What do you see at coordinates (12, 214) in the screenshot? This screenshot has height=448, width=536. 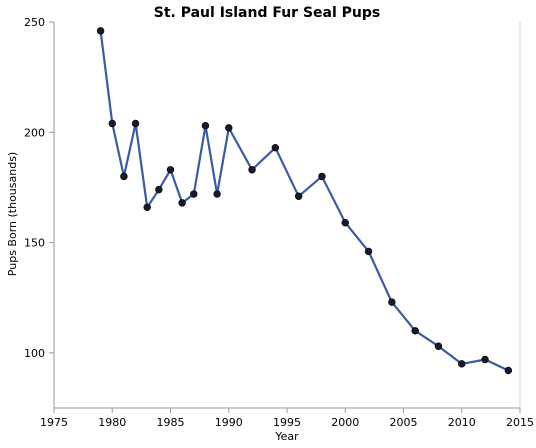 I see `y-axis-label: Pups Born (thousands)` at bounding box center [12, 214].